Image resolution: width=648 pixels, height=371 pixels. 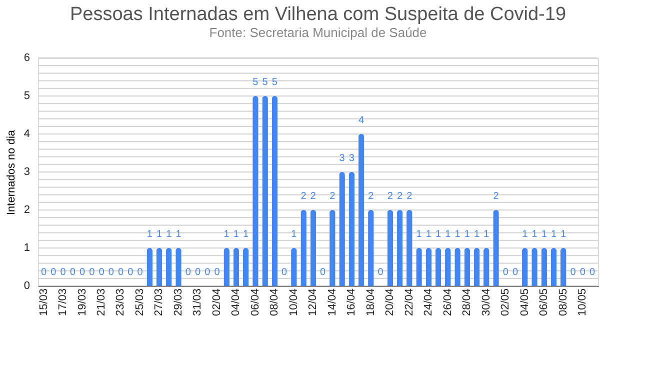 I want to click on data-label: 4, so click(x=361, y=120).